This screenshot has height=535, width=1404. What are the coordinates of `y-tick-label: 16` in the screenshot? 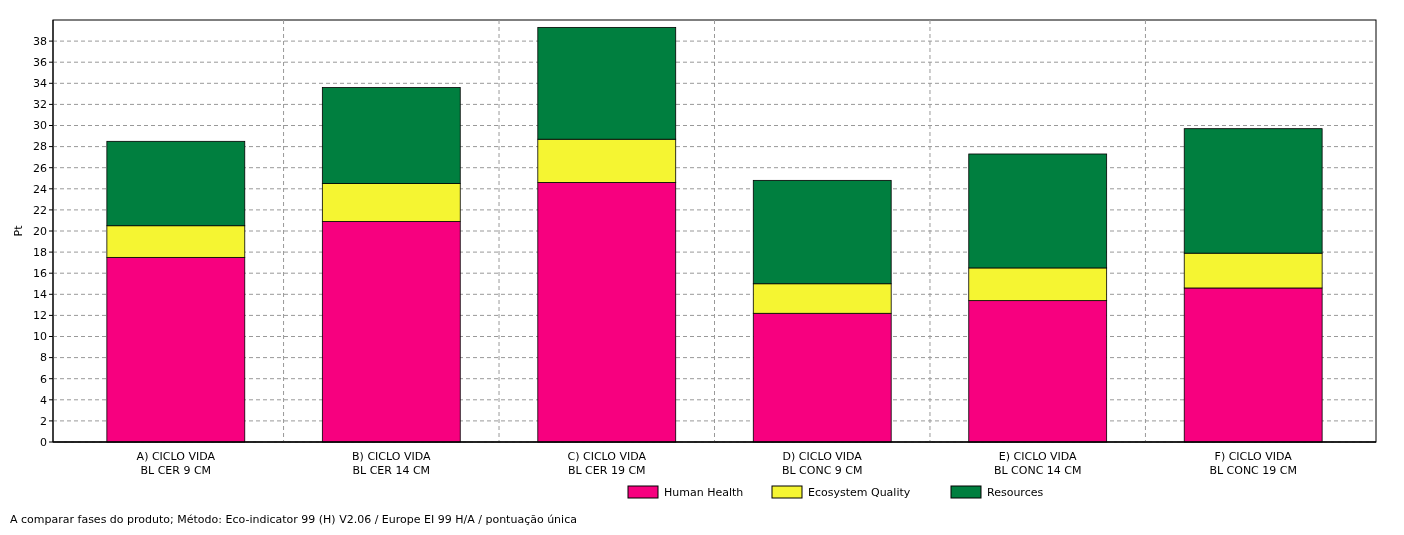 It's located at (40, 274).